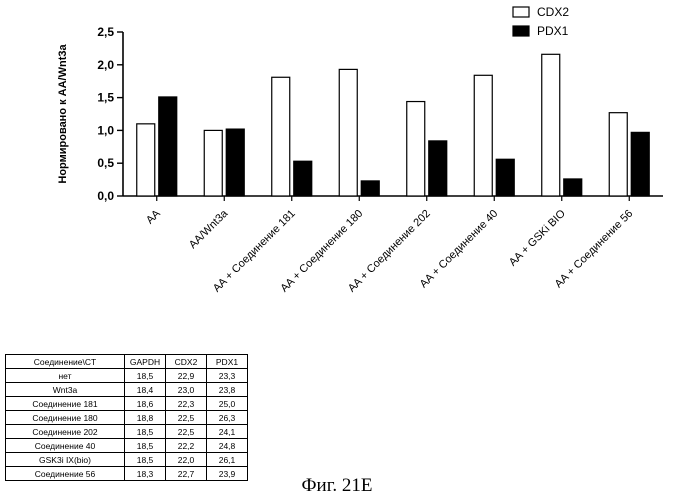 This screenshot has height=500, width=674. What do you see at coordinates (65, 389) in the screenshot?
I see `table-cell: Wnt3a` at bounding box center [65, 389].